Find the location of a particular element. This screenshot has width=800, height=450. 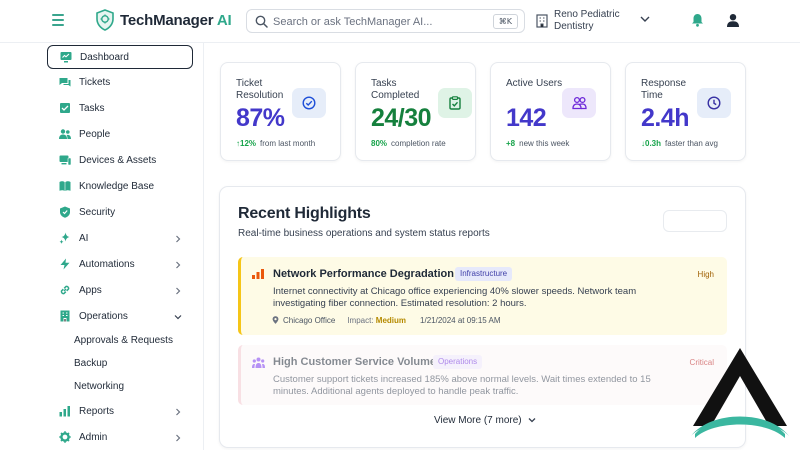

stat-footer: +8 new this week is located at coordinates (537, 143).